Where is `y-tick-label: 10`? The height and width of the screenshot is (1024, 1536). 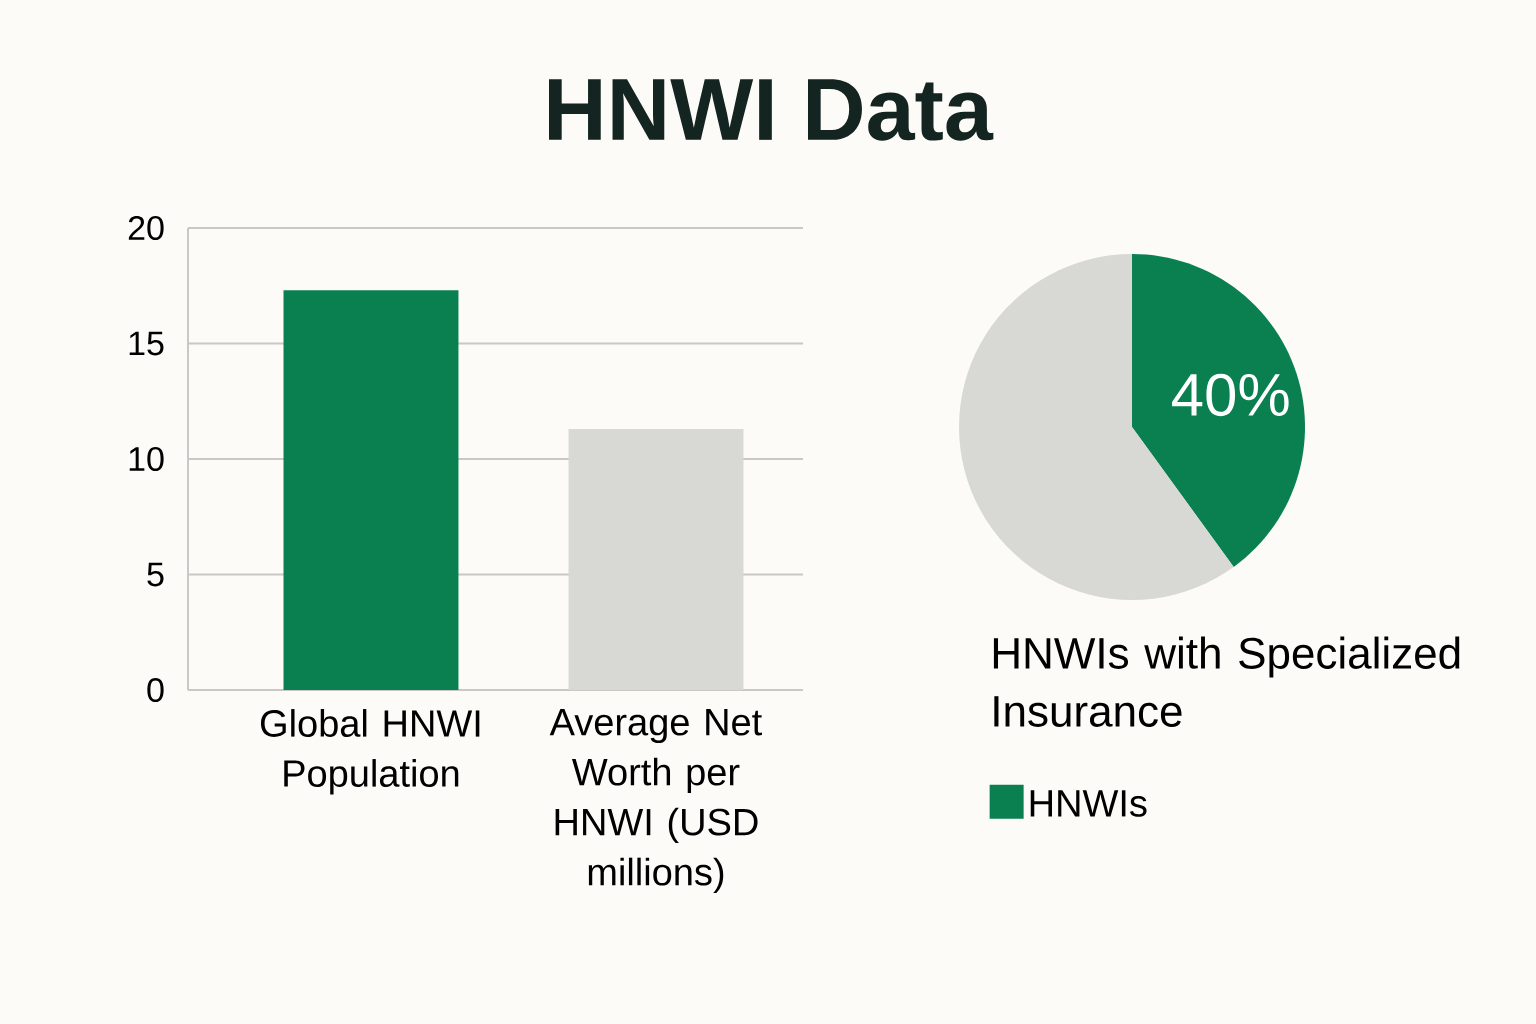
y-tick-label: 10 is located at coordinates (146, 459).